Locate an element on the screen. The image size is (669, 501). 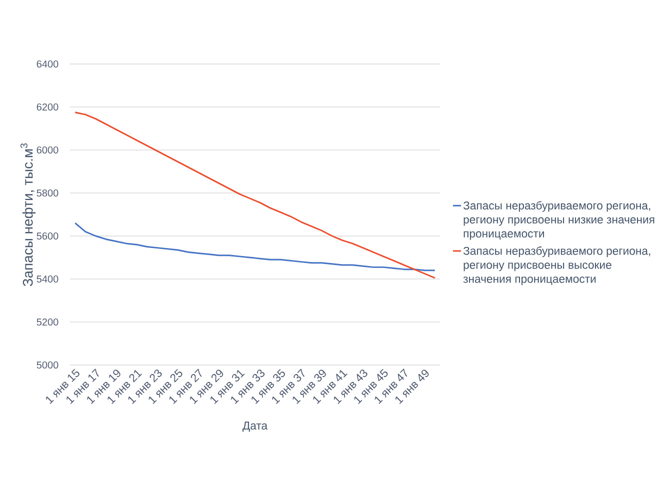
y-tick-label: 6000 is located at coordinates (47, 150).